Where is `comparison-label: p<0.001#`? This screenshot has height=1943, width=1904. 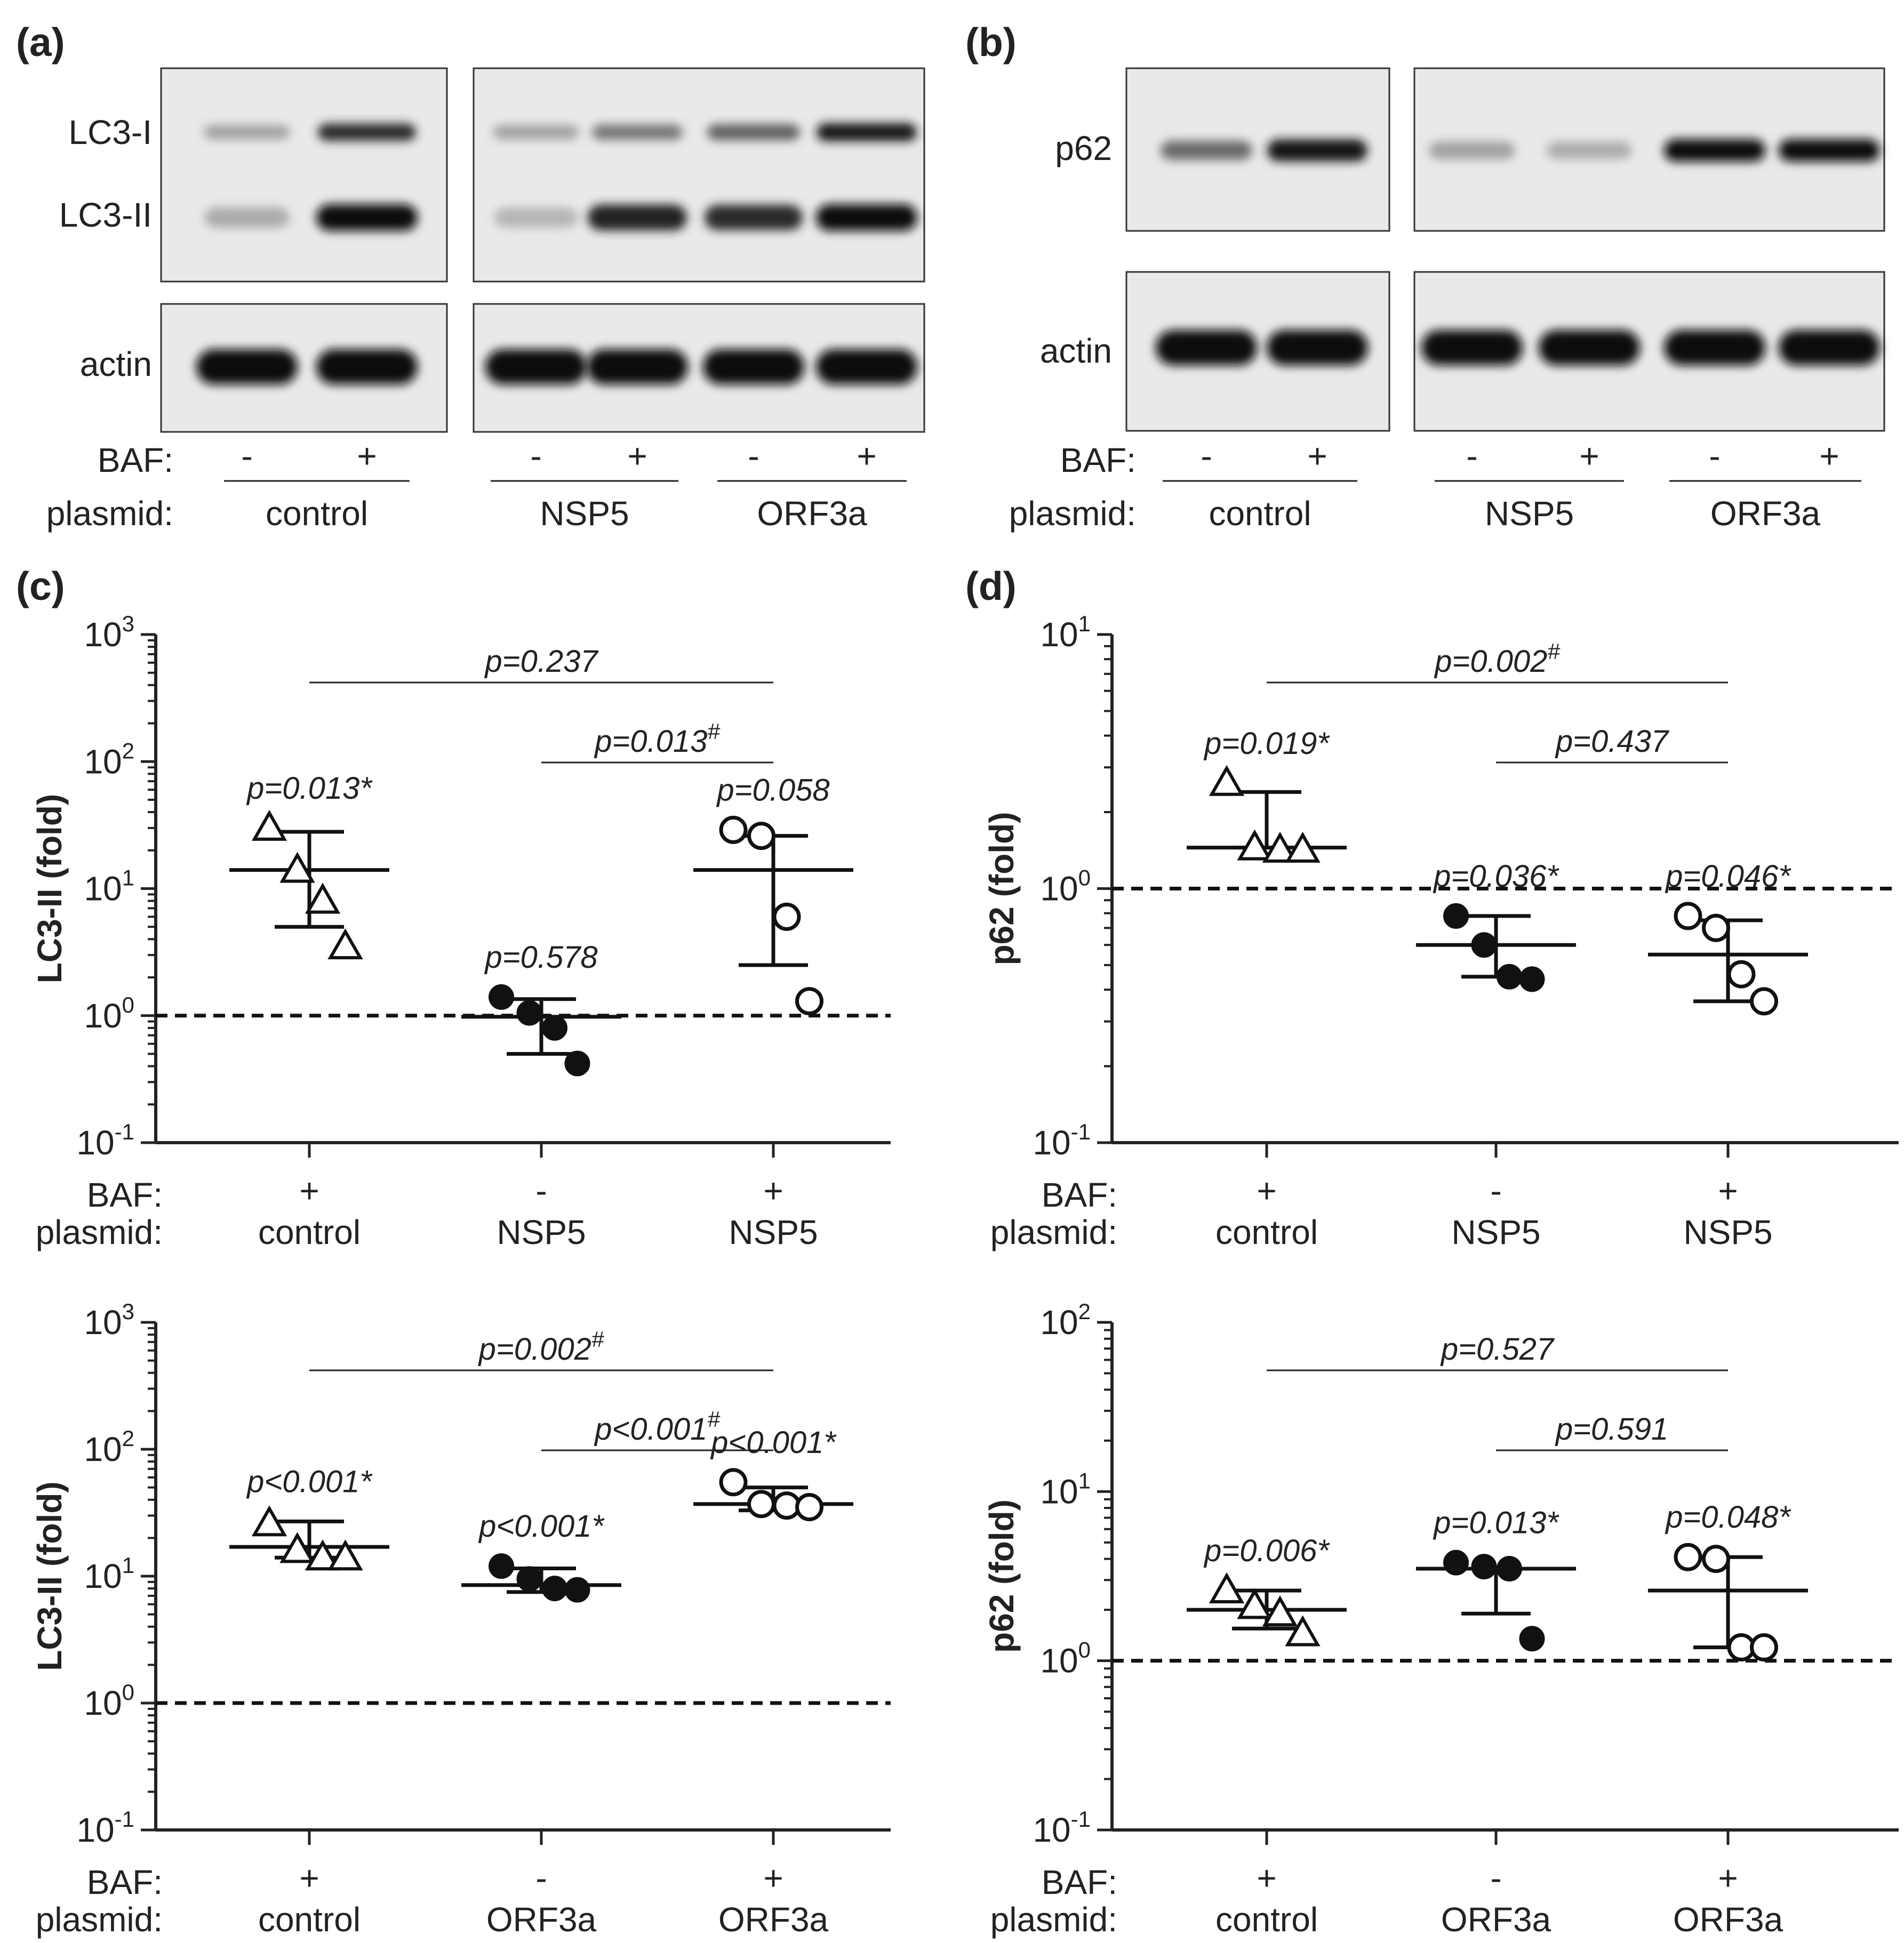 comparison-label: p<0.001# is located at coordinates (657, 1427).